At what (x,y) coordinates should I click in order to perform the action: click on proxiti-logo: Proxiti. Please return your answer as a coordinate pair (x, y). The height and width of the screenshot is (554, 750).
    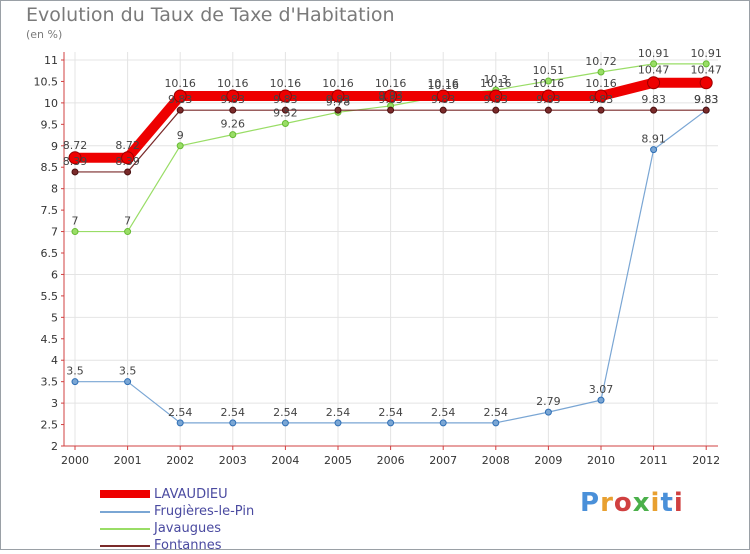
    Looking at the image, I should click on (632, 503).